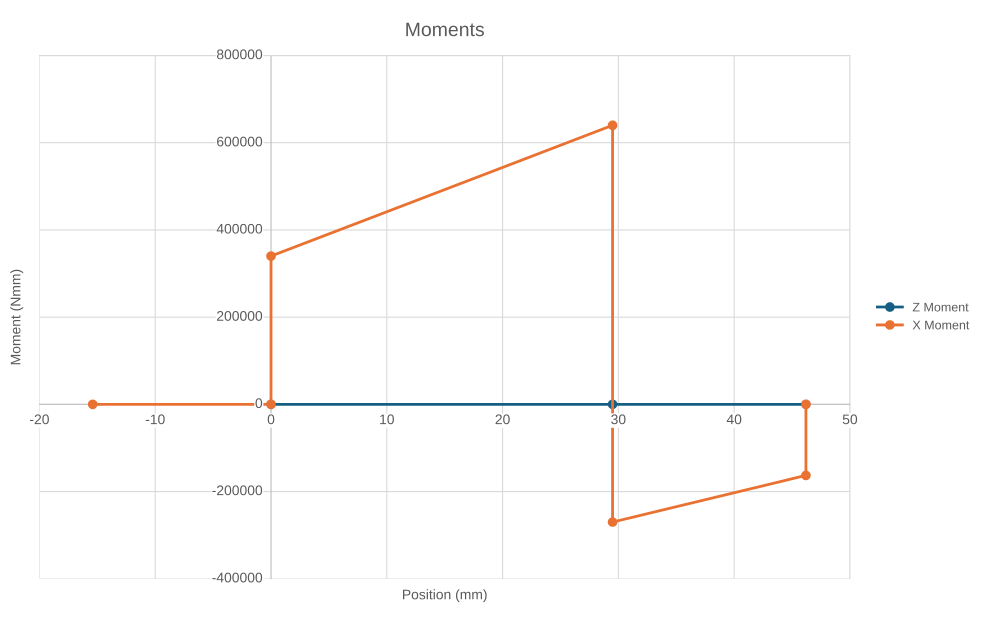 The height and width of the screenshot is (617, 986). What do you see at coordinates (618, 419) in the screenshot?
I see `x-tick-label: 30` at bounding box center [618, 419].